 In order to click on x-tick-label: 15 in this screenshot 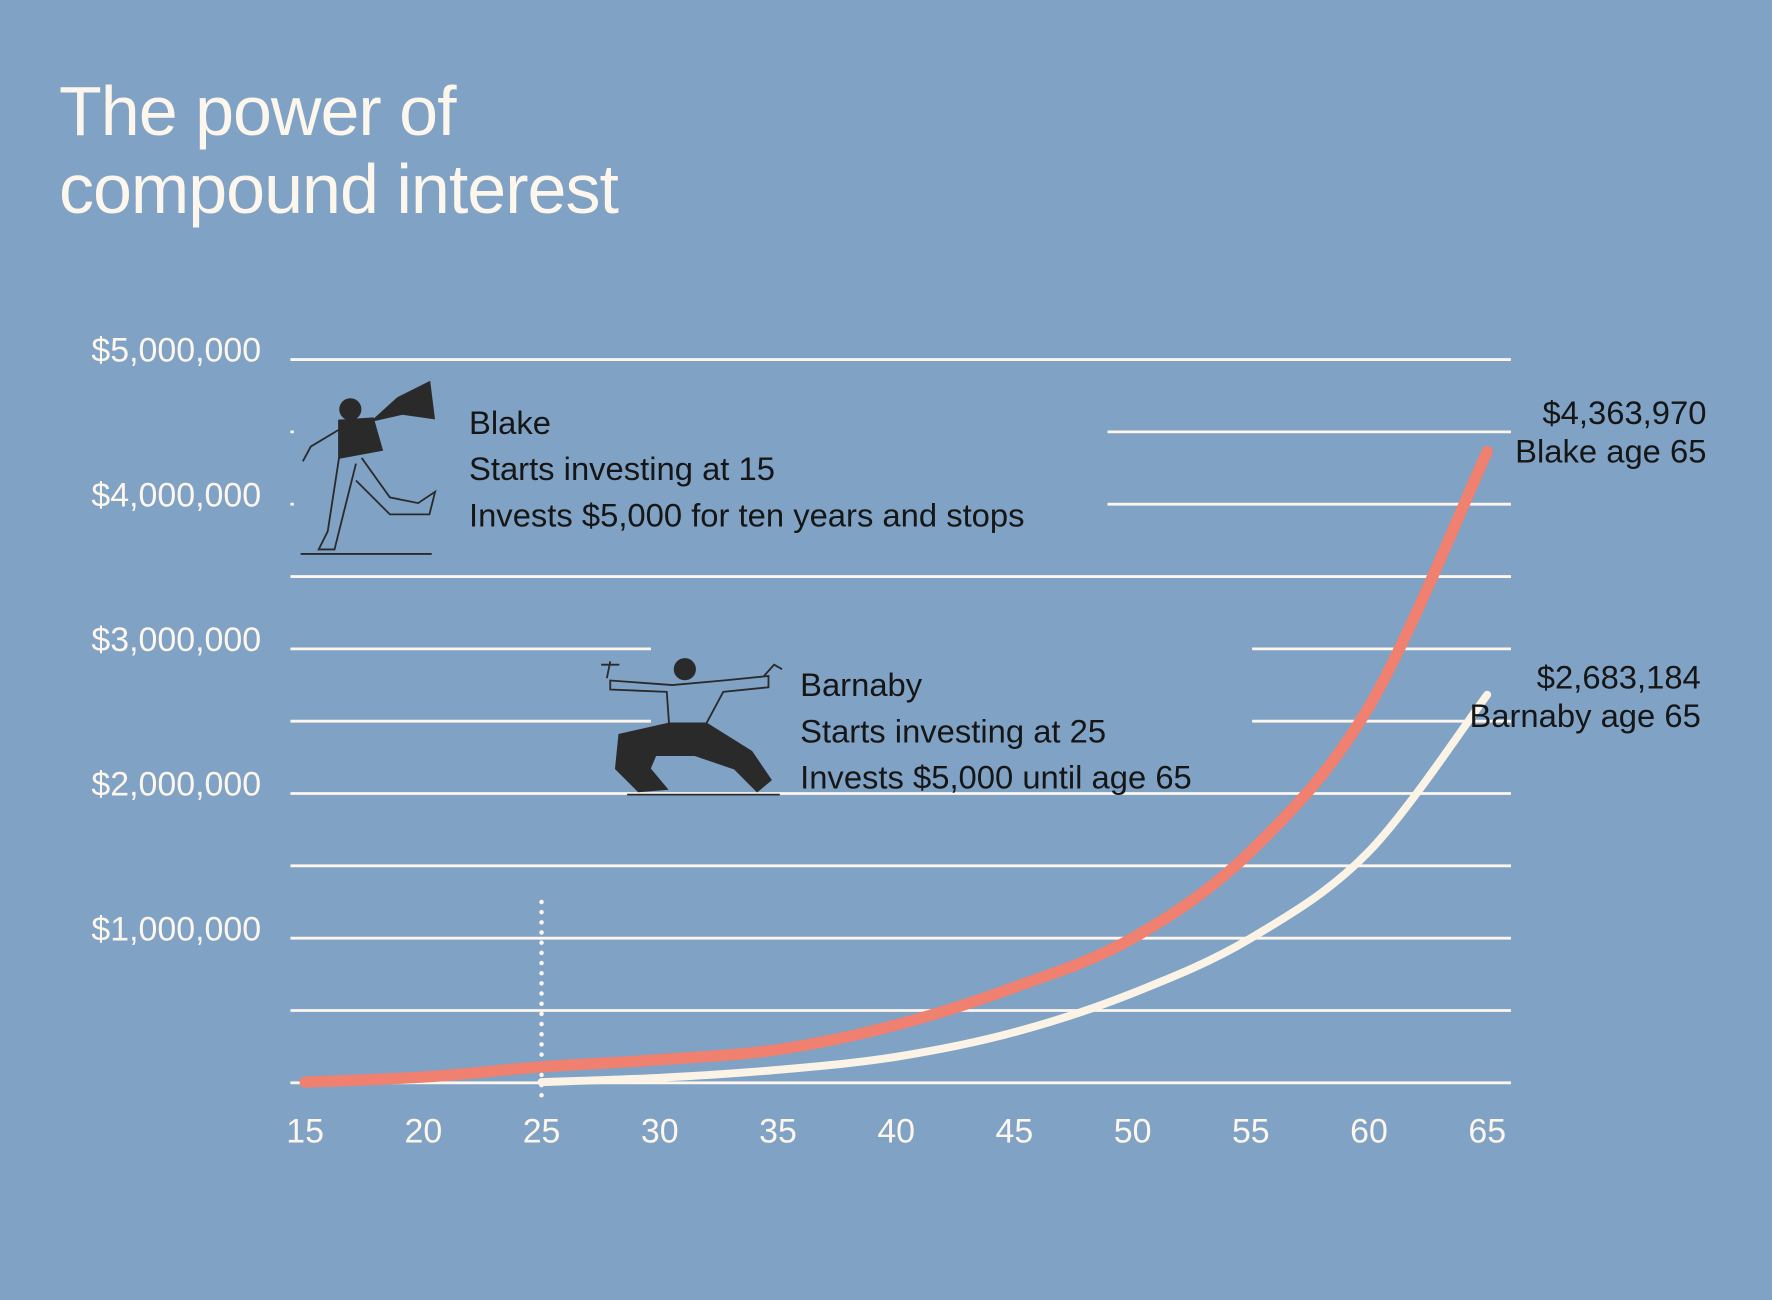, I will do `click(305, 1132)`.